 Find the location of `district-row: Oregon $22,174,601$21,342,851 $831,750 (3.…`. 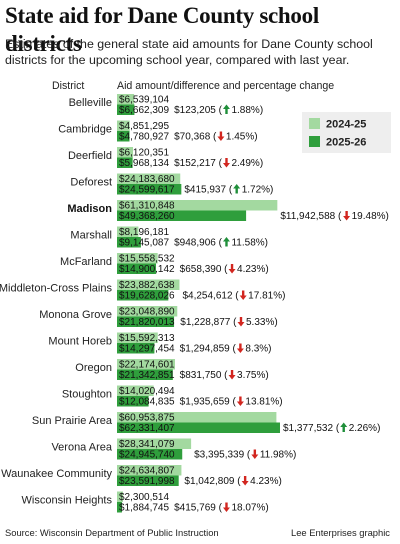

district-row: Oregon $22,174,601$21,342,851 $831,750 (3.… is located at coordinates (172, 370).